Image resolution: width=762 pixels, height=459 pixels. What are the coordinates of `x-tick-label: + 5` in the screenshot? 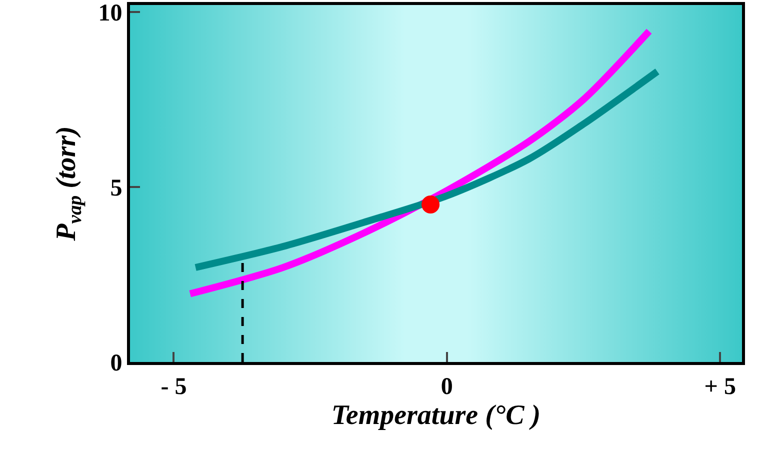 It's located at (720, 387).